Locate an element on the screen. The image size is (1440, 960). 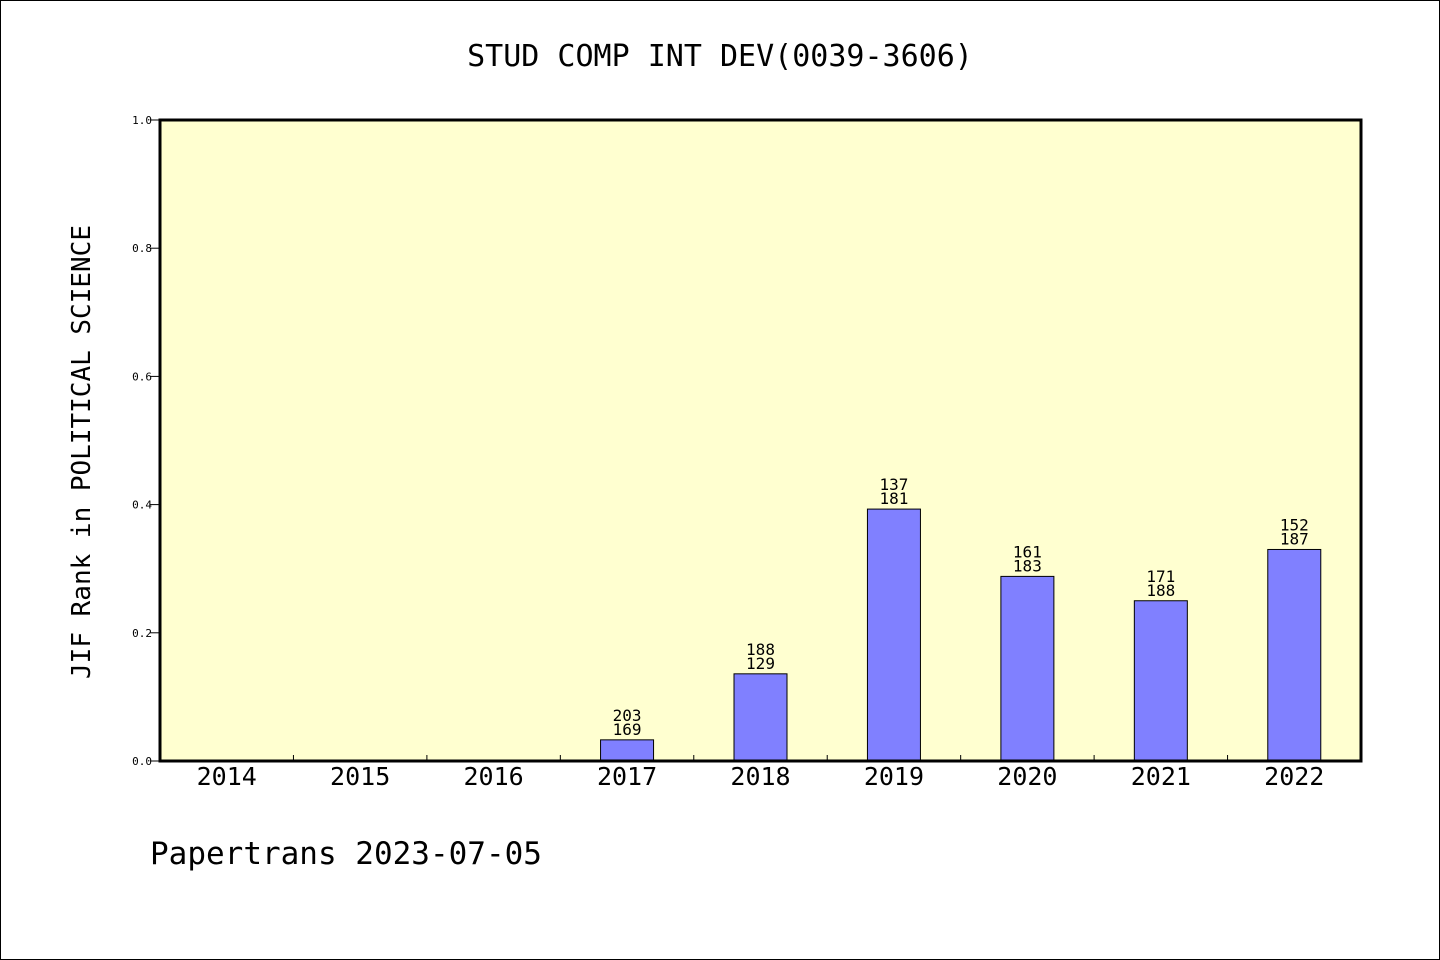
chart-title: STUD COMP INT DEV(0039-3606) is located at coordinates (720, 56).